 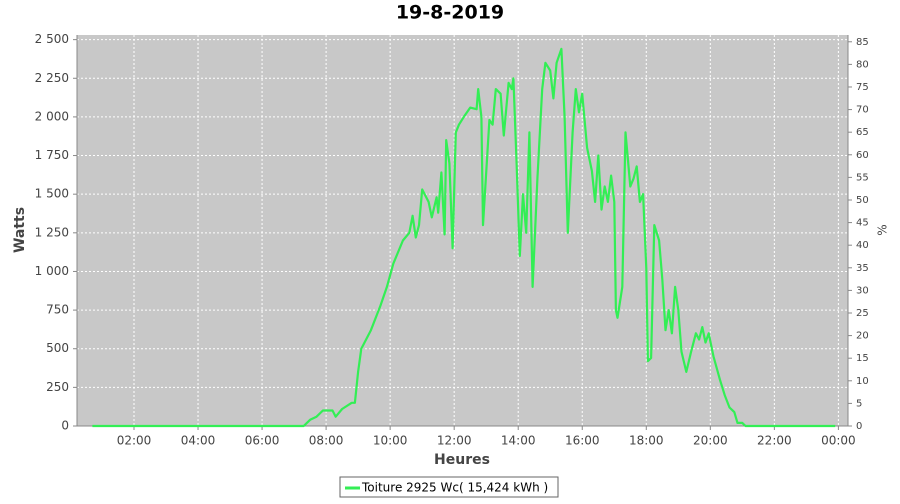 What do you see at coordinates (838, 441) in the screenshot?
I see `x-tick-label: 00:00` at bounding box center [838, 441].